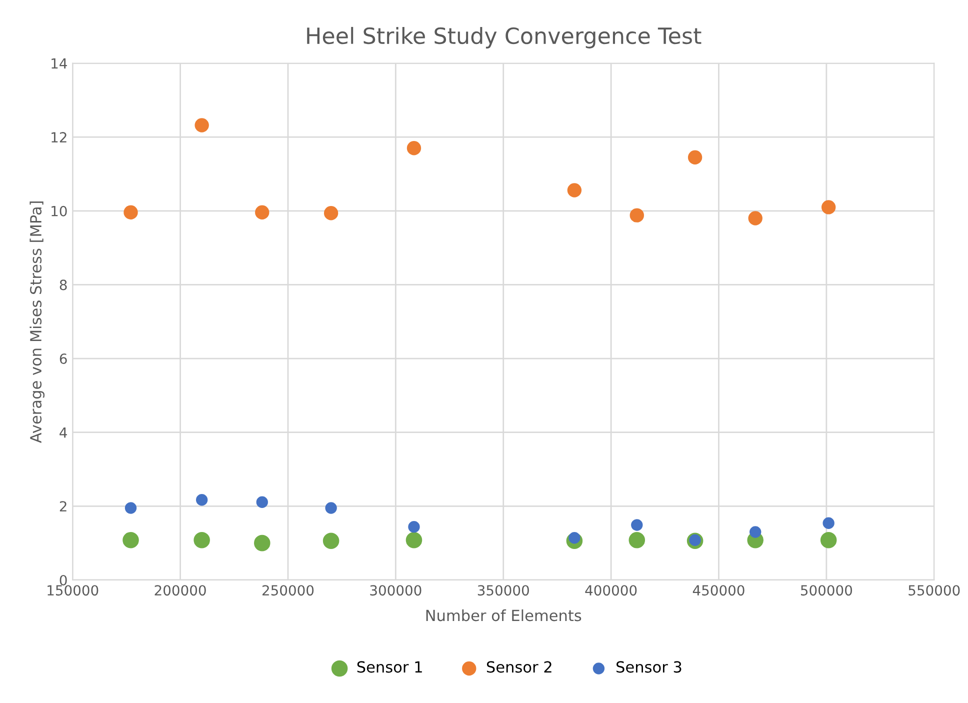  I want to click on x-tick-label: 550000, so click(934, 590).